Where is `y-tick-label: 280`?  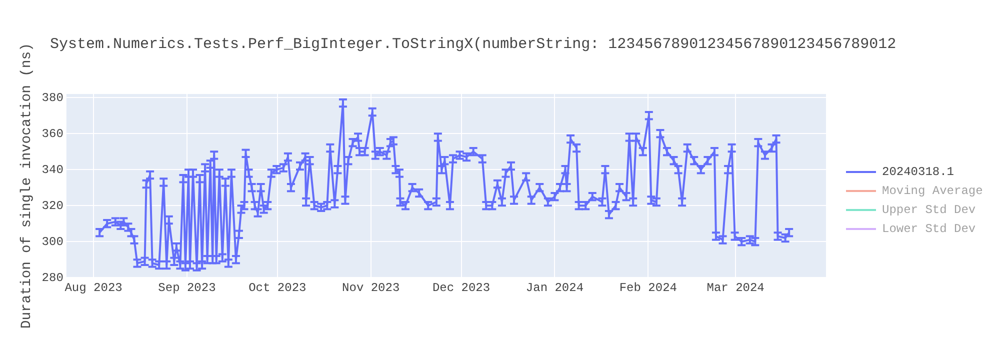 y-tick-label: 280 is located at coordinates (53, 277).